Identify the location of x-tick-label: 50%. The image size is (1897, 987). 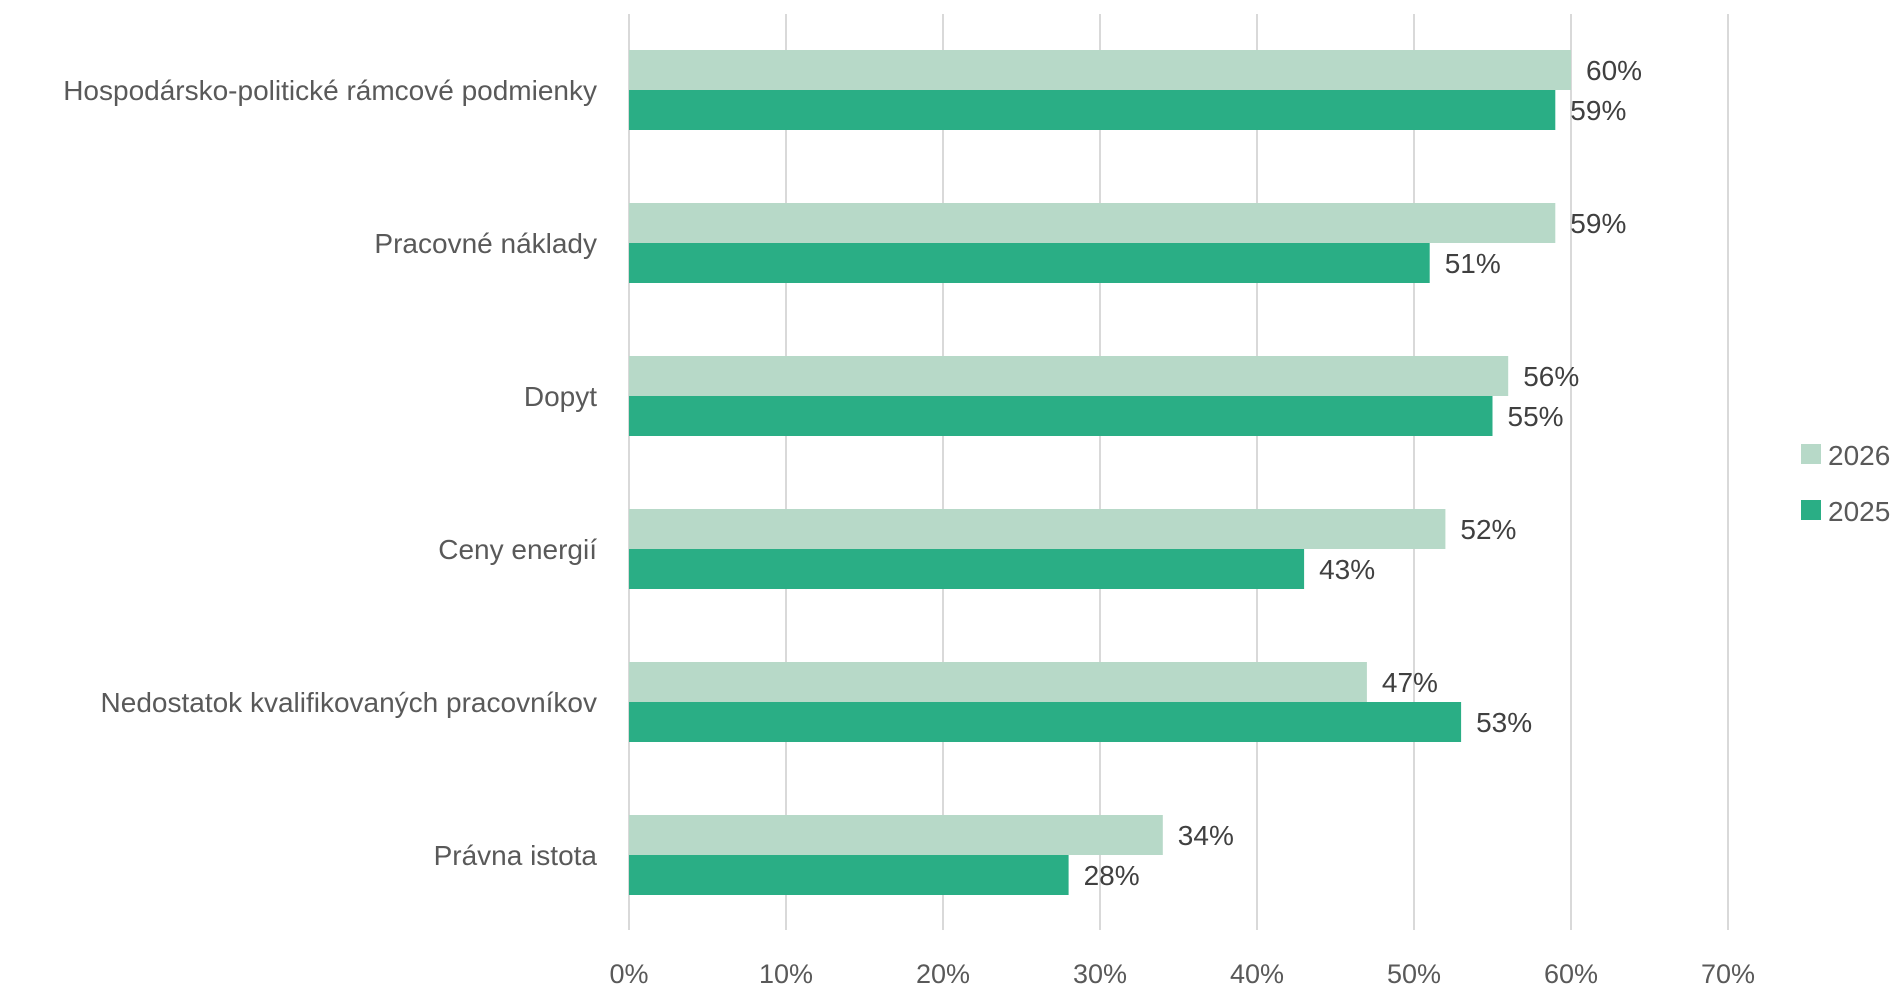
(1414, 973).